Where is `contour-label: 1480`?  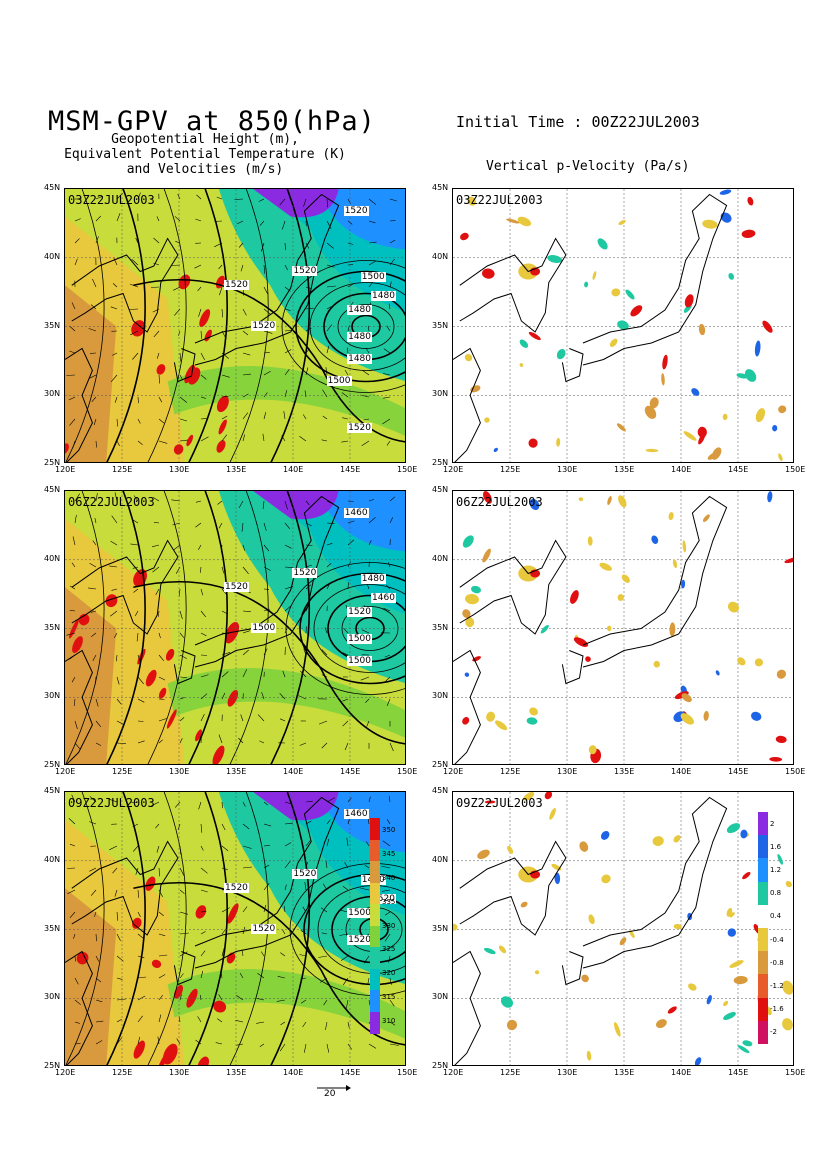 contour-label: 1480 is located at coordinates (360, 337).